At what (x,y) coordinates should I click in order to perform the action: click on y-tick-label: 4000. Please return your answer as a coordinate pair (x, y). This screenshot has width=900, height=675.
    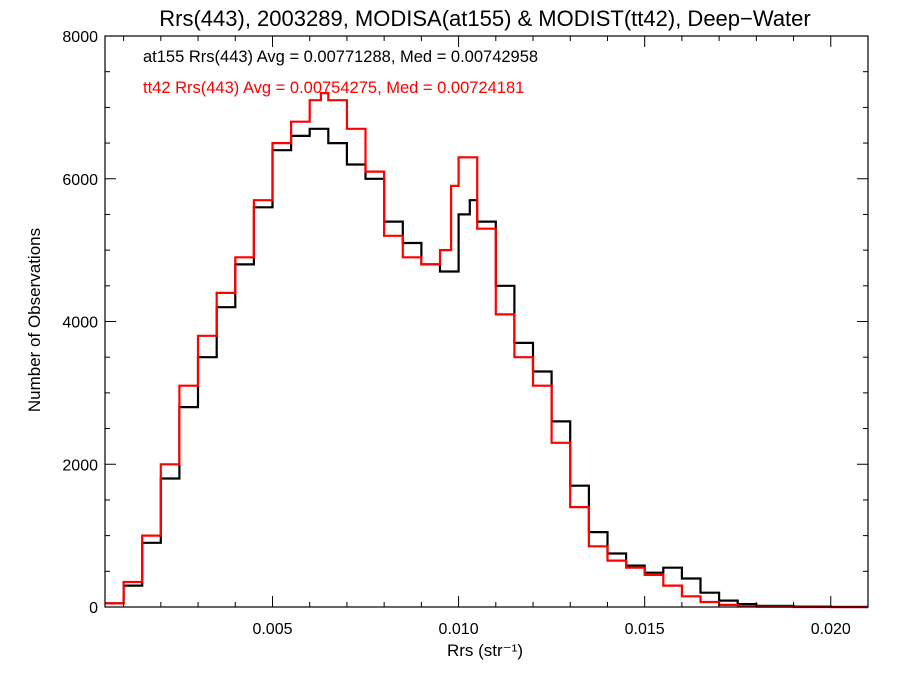
    Looking at the image, I should click on (80, 323).